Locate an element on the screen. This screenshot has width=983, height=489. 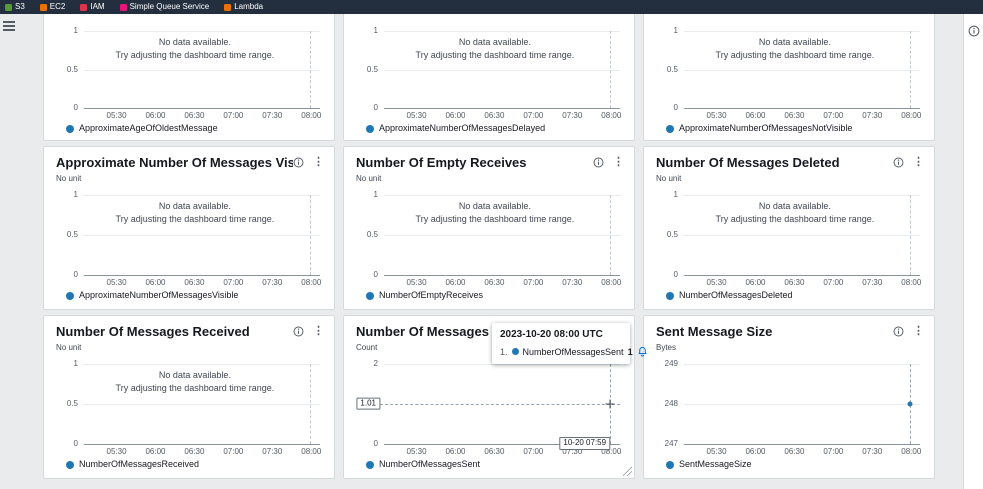
tooltip-series-name: NumberOfMessagesSent is located at coordinates (573, 351).